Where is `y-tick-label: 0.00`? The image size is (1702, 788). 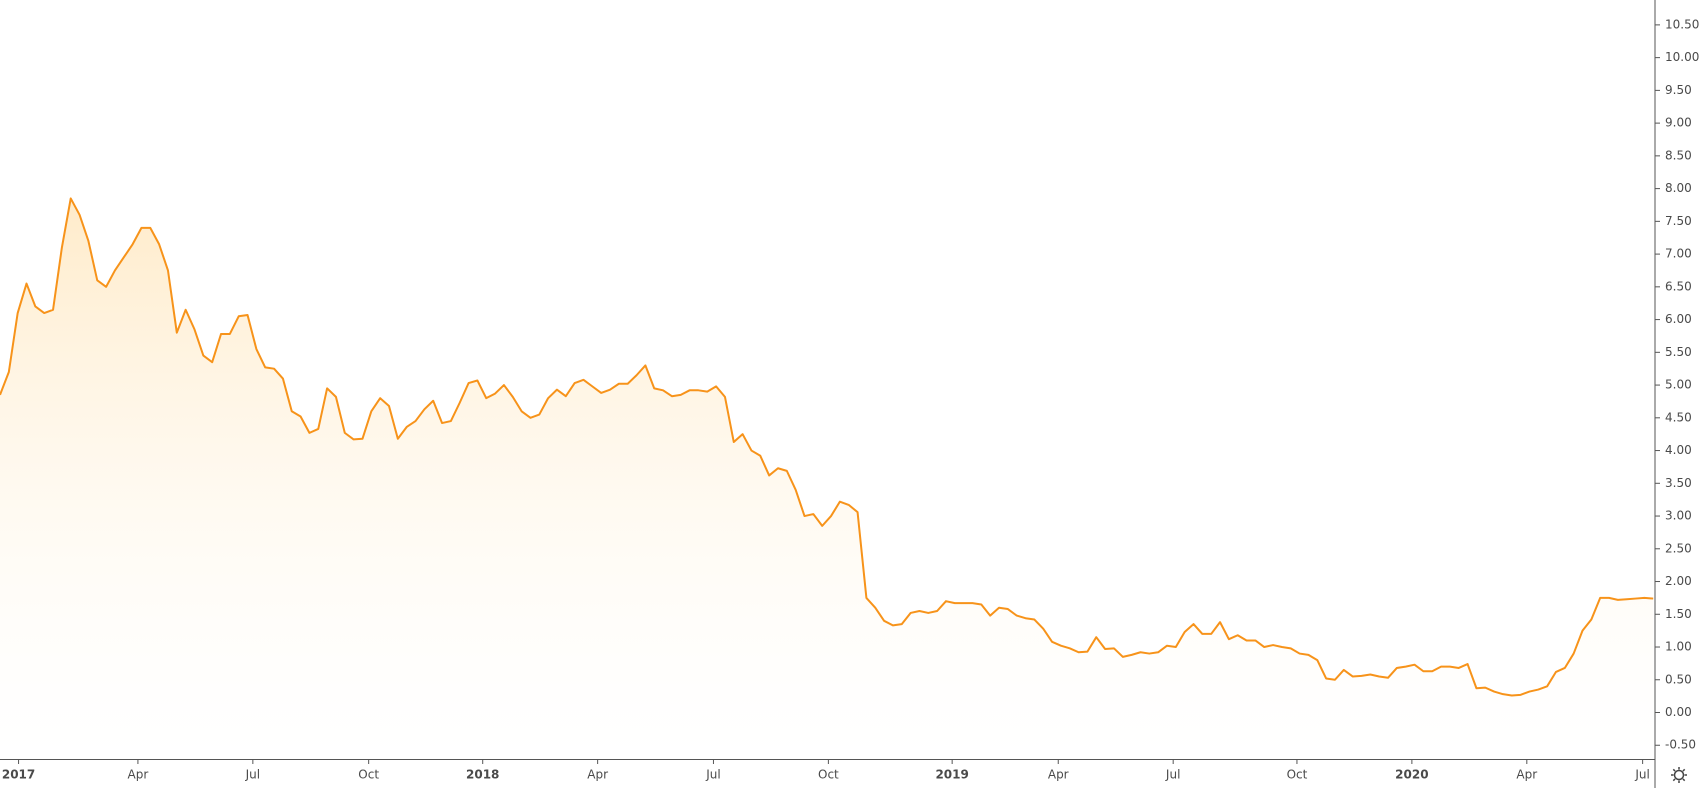
y-tick-label: 0.00 is located at coordinates (1678, 712).